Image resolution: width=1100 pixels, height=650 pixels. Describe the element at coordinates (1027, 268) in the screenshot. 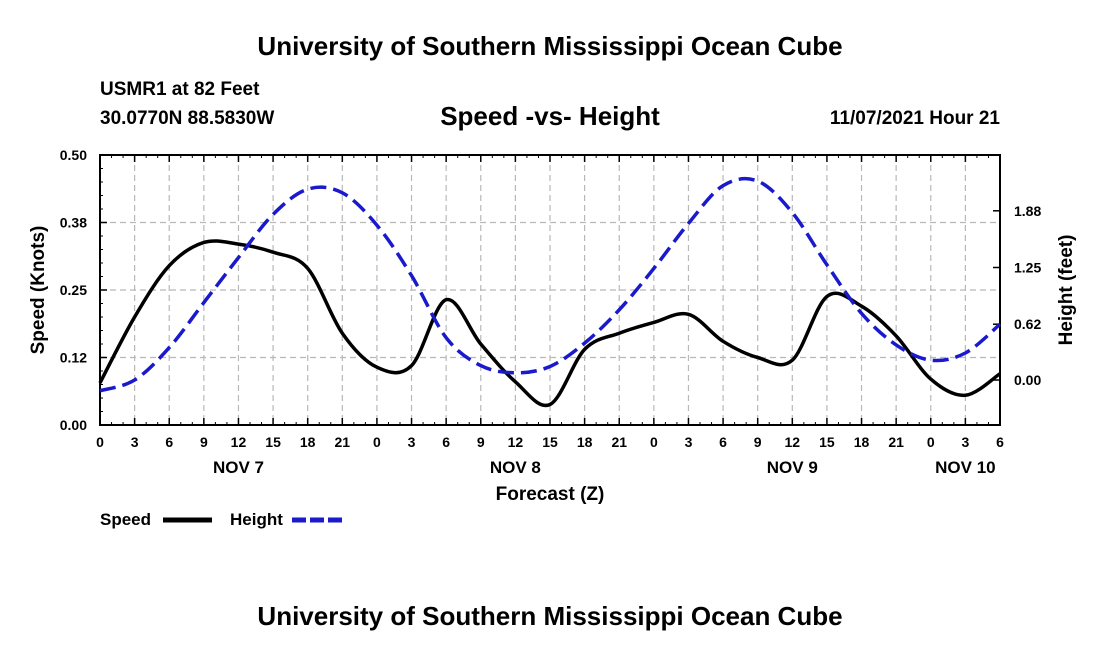

I see `y-right-tick-label: 1.25` at that location.